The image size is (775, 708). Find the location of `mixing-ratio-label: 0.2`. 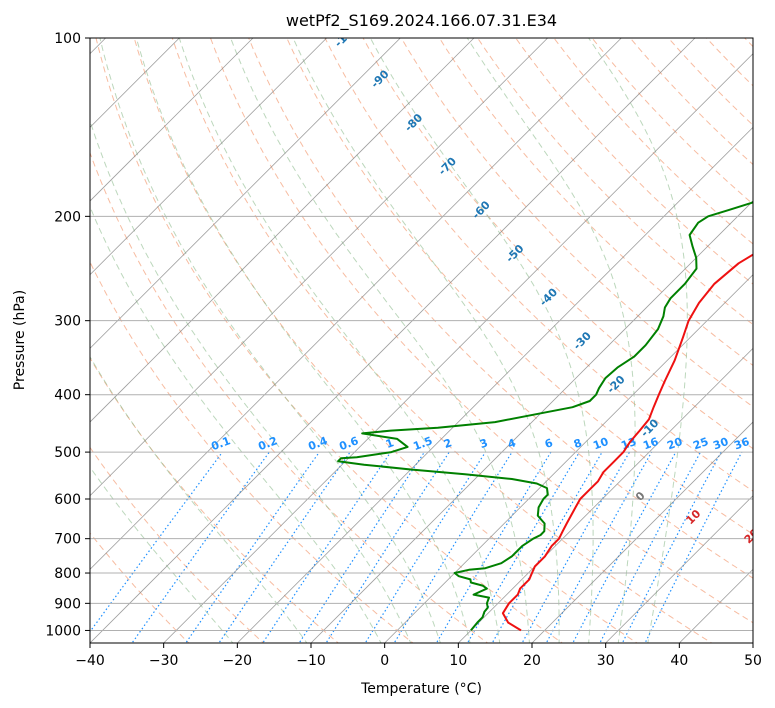

mixing-ratio-label: 0.2 is located at coordinates (267, 443).